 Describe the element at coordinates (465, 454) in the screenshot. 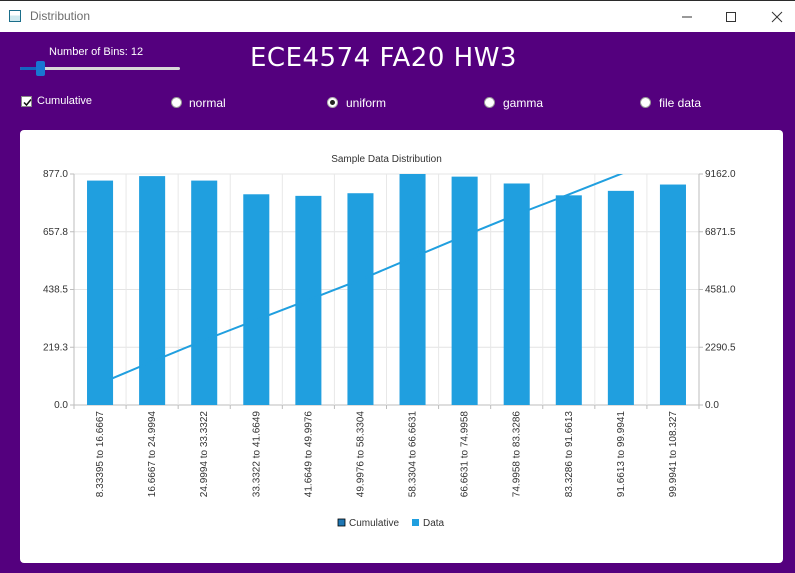

I see `x-tick-label: 66.6631 to 74.9958` at that location.